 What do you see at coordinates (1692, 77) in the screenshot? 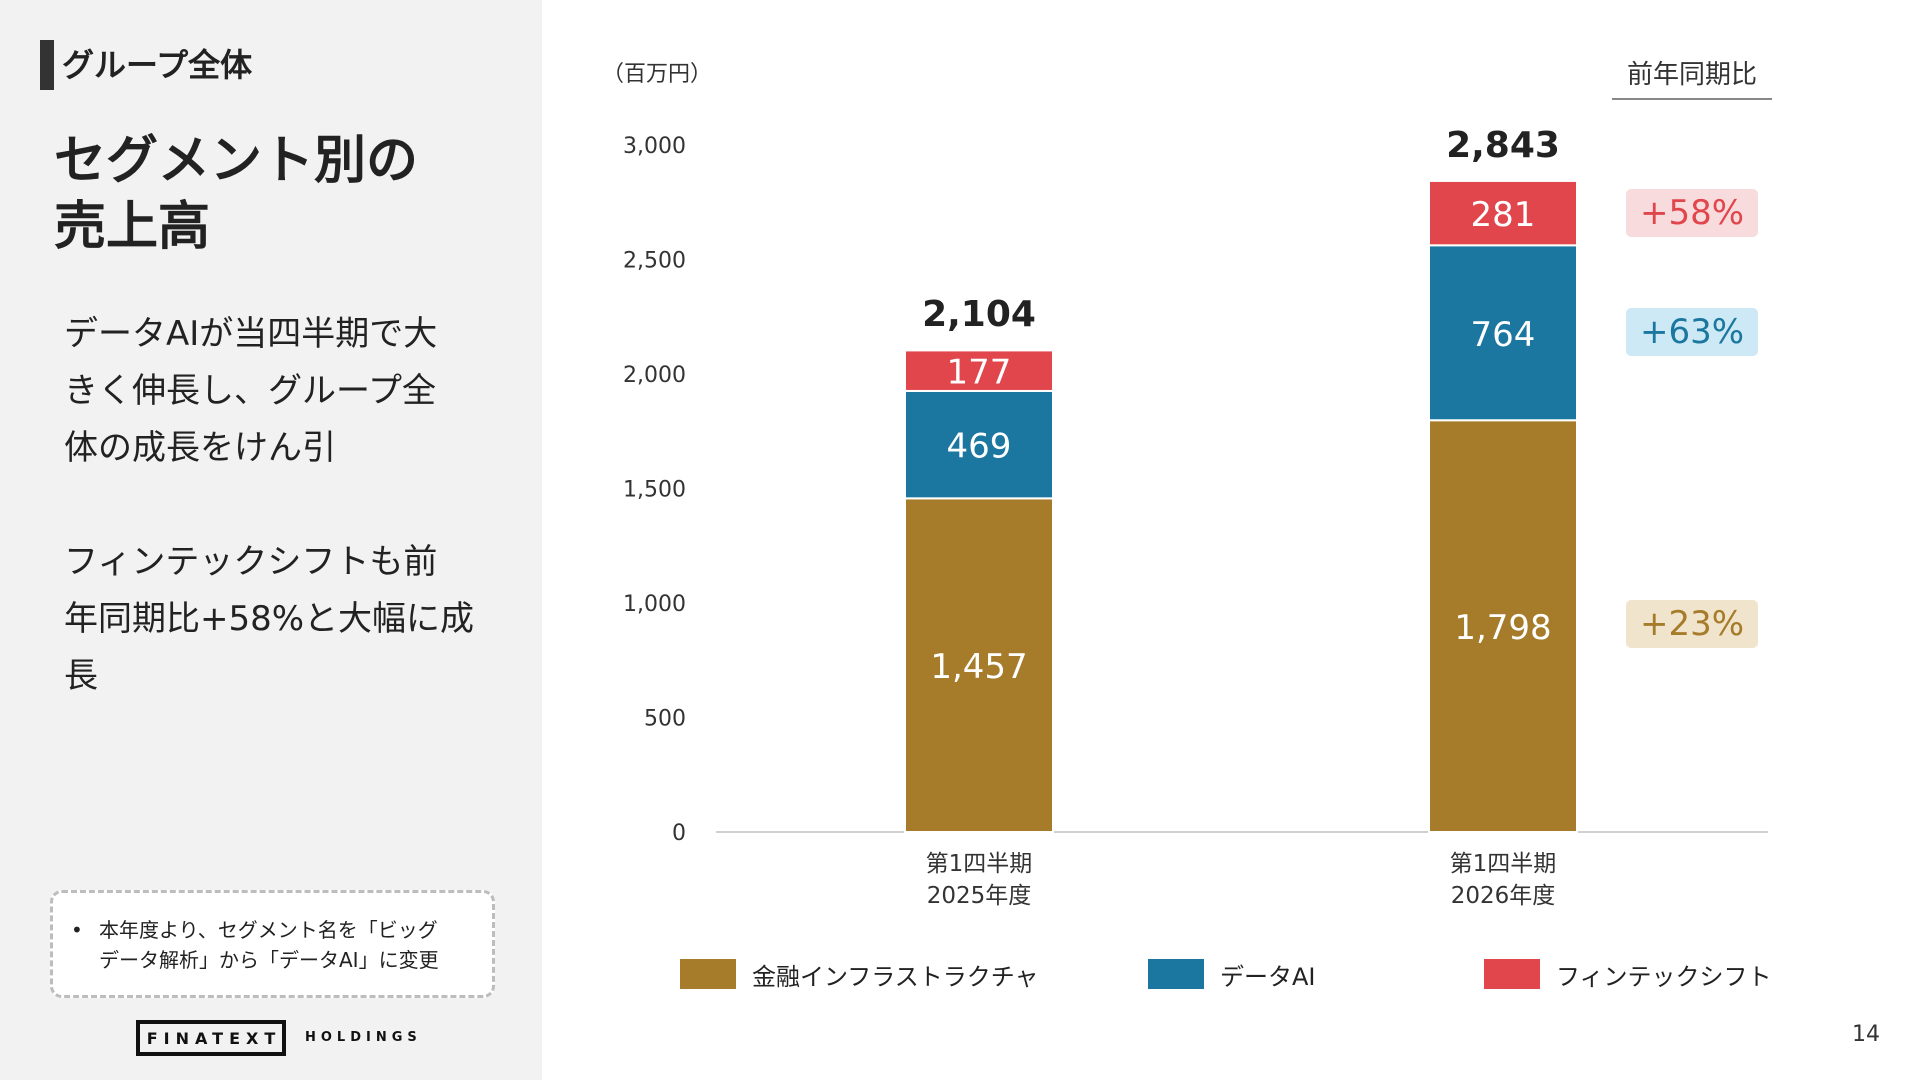
I see `yoy-header: 前年同期比` at bounding box center [1692, 77].